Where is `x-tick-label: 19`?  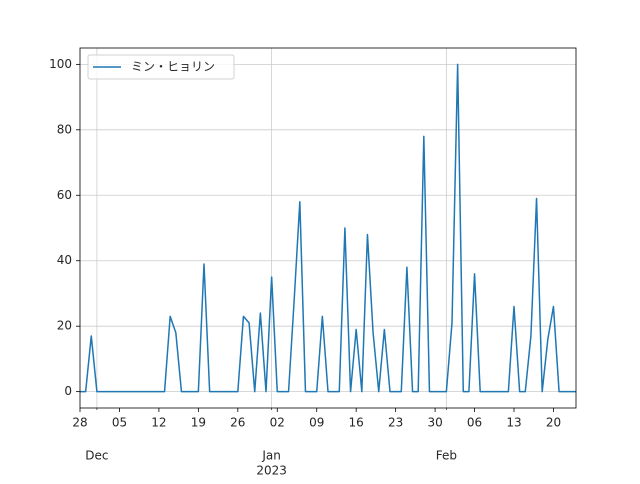 x-tick-label: 19 is located at coordinates (198, 423).